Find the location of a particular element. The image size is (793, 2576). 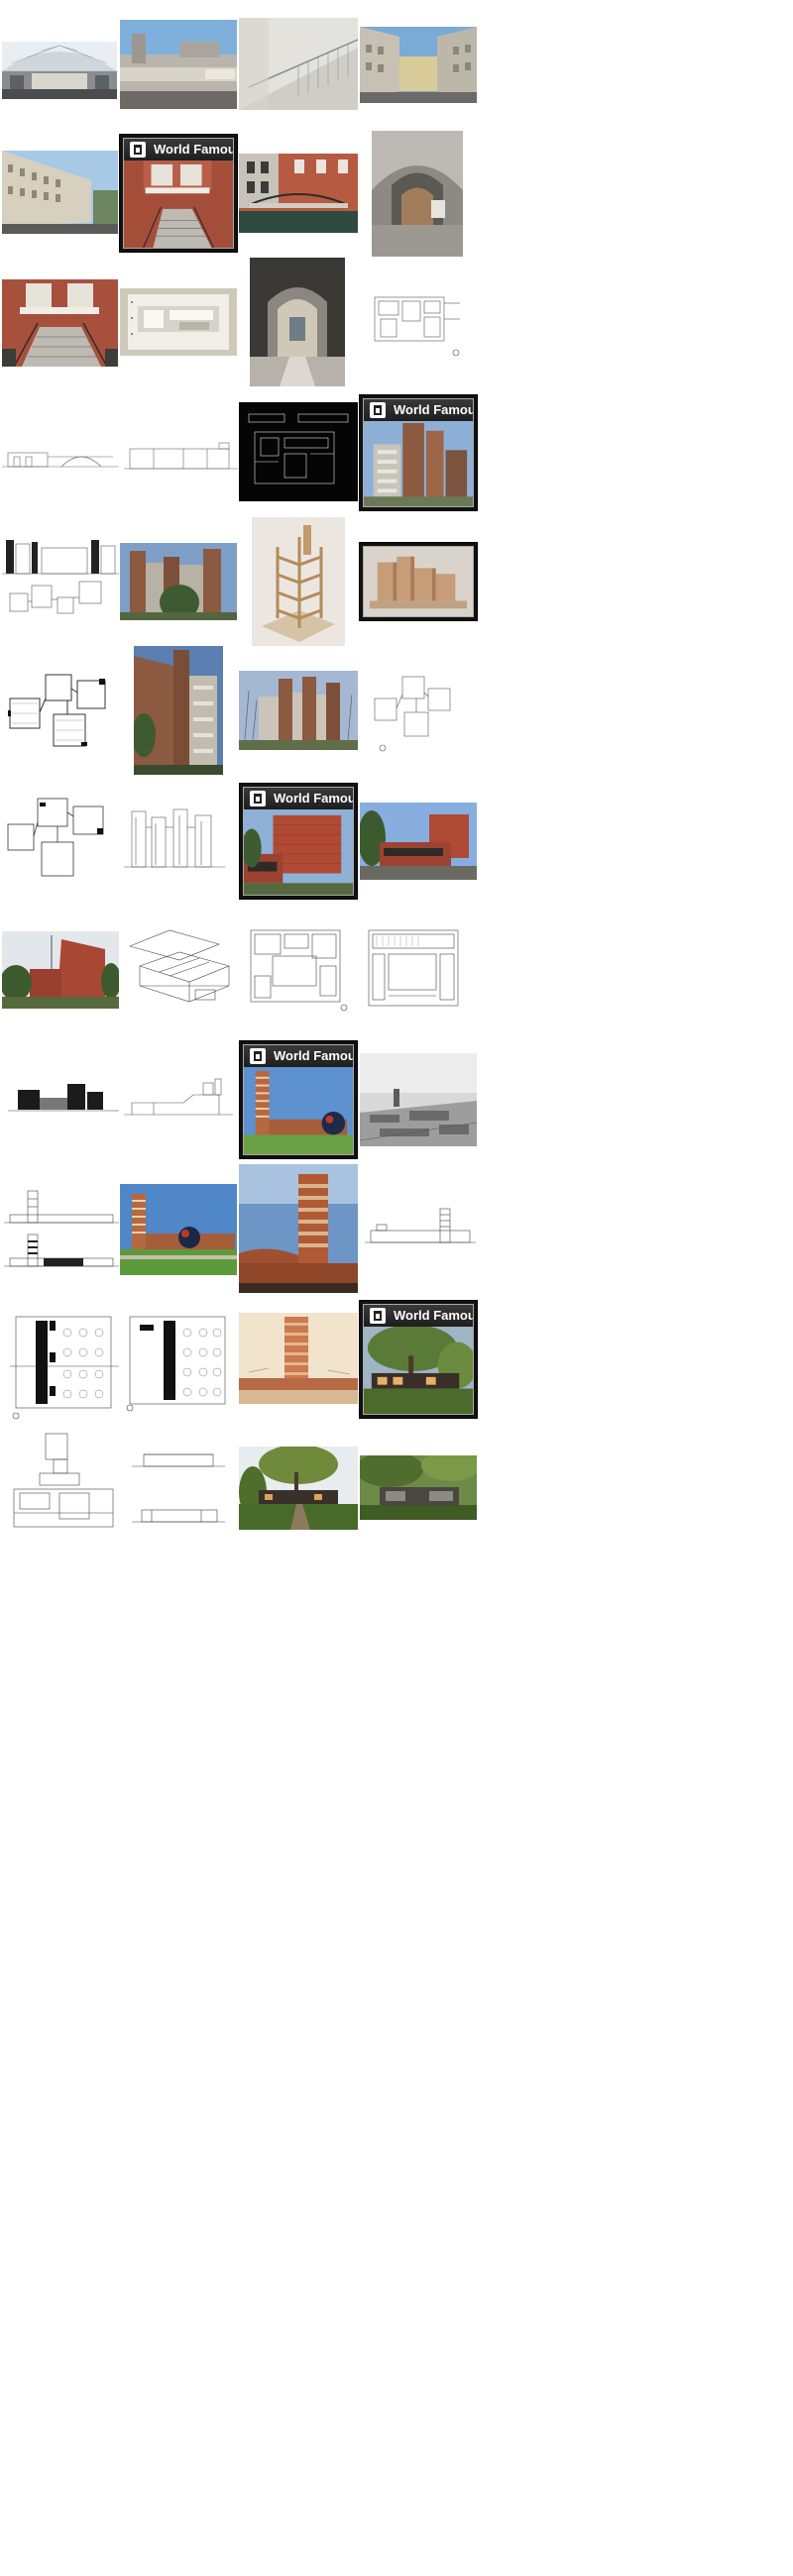

photo-tower-sky is located at coordinates (298, 1229).